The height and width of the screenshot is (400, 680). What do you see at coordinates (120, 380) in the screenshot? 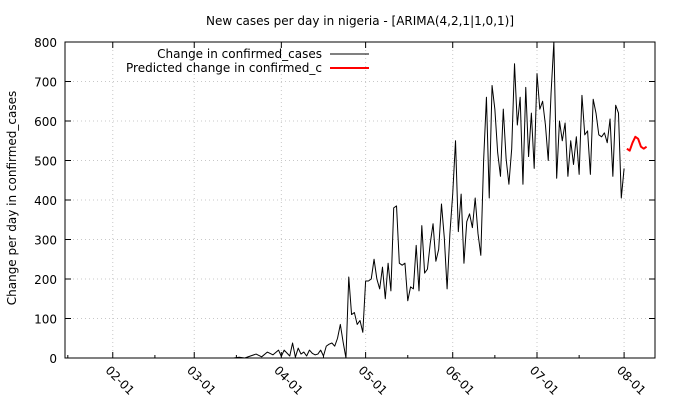
I see `x-tick-label: 02-01` at bounding box center [120, 380].